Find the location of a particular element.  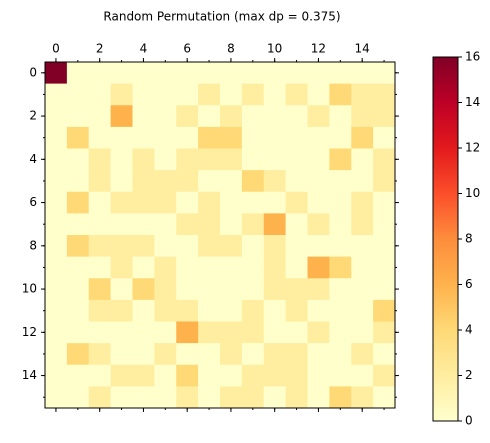

colorbar-tick-label: 0 is located at coordinates (469, 421).